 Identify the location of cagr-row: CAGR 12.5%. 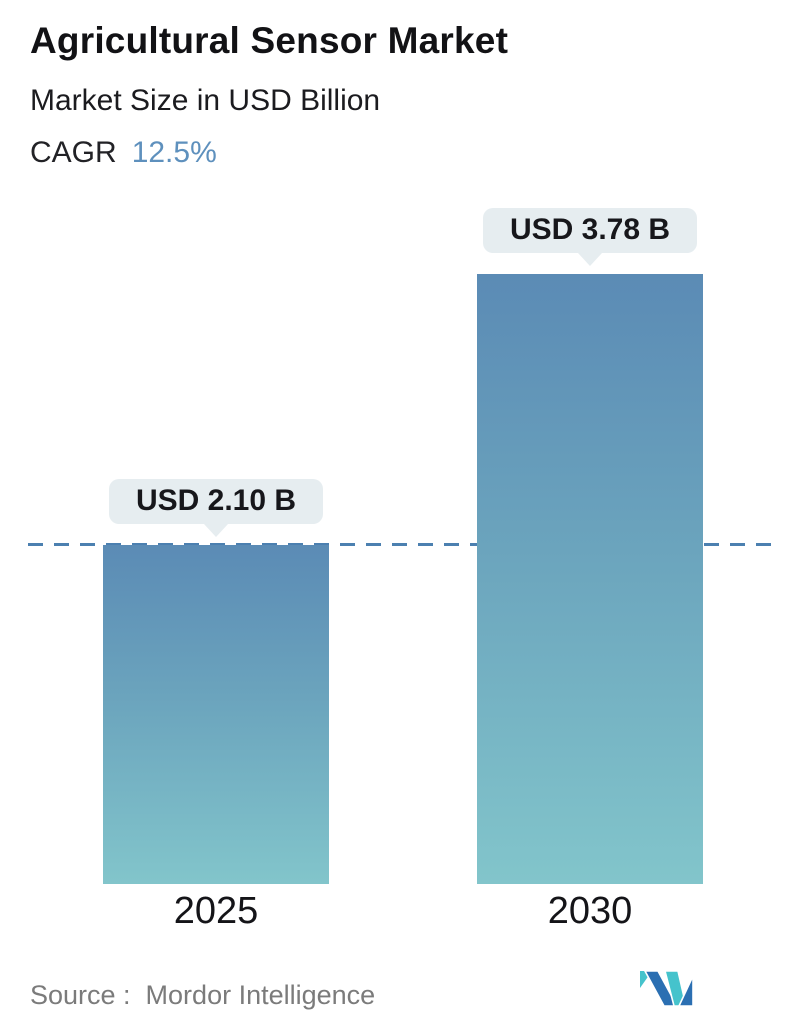
(123, 153).